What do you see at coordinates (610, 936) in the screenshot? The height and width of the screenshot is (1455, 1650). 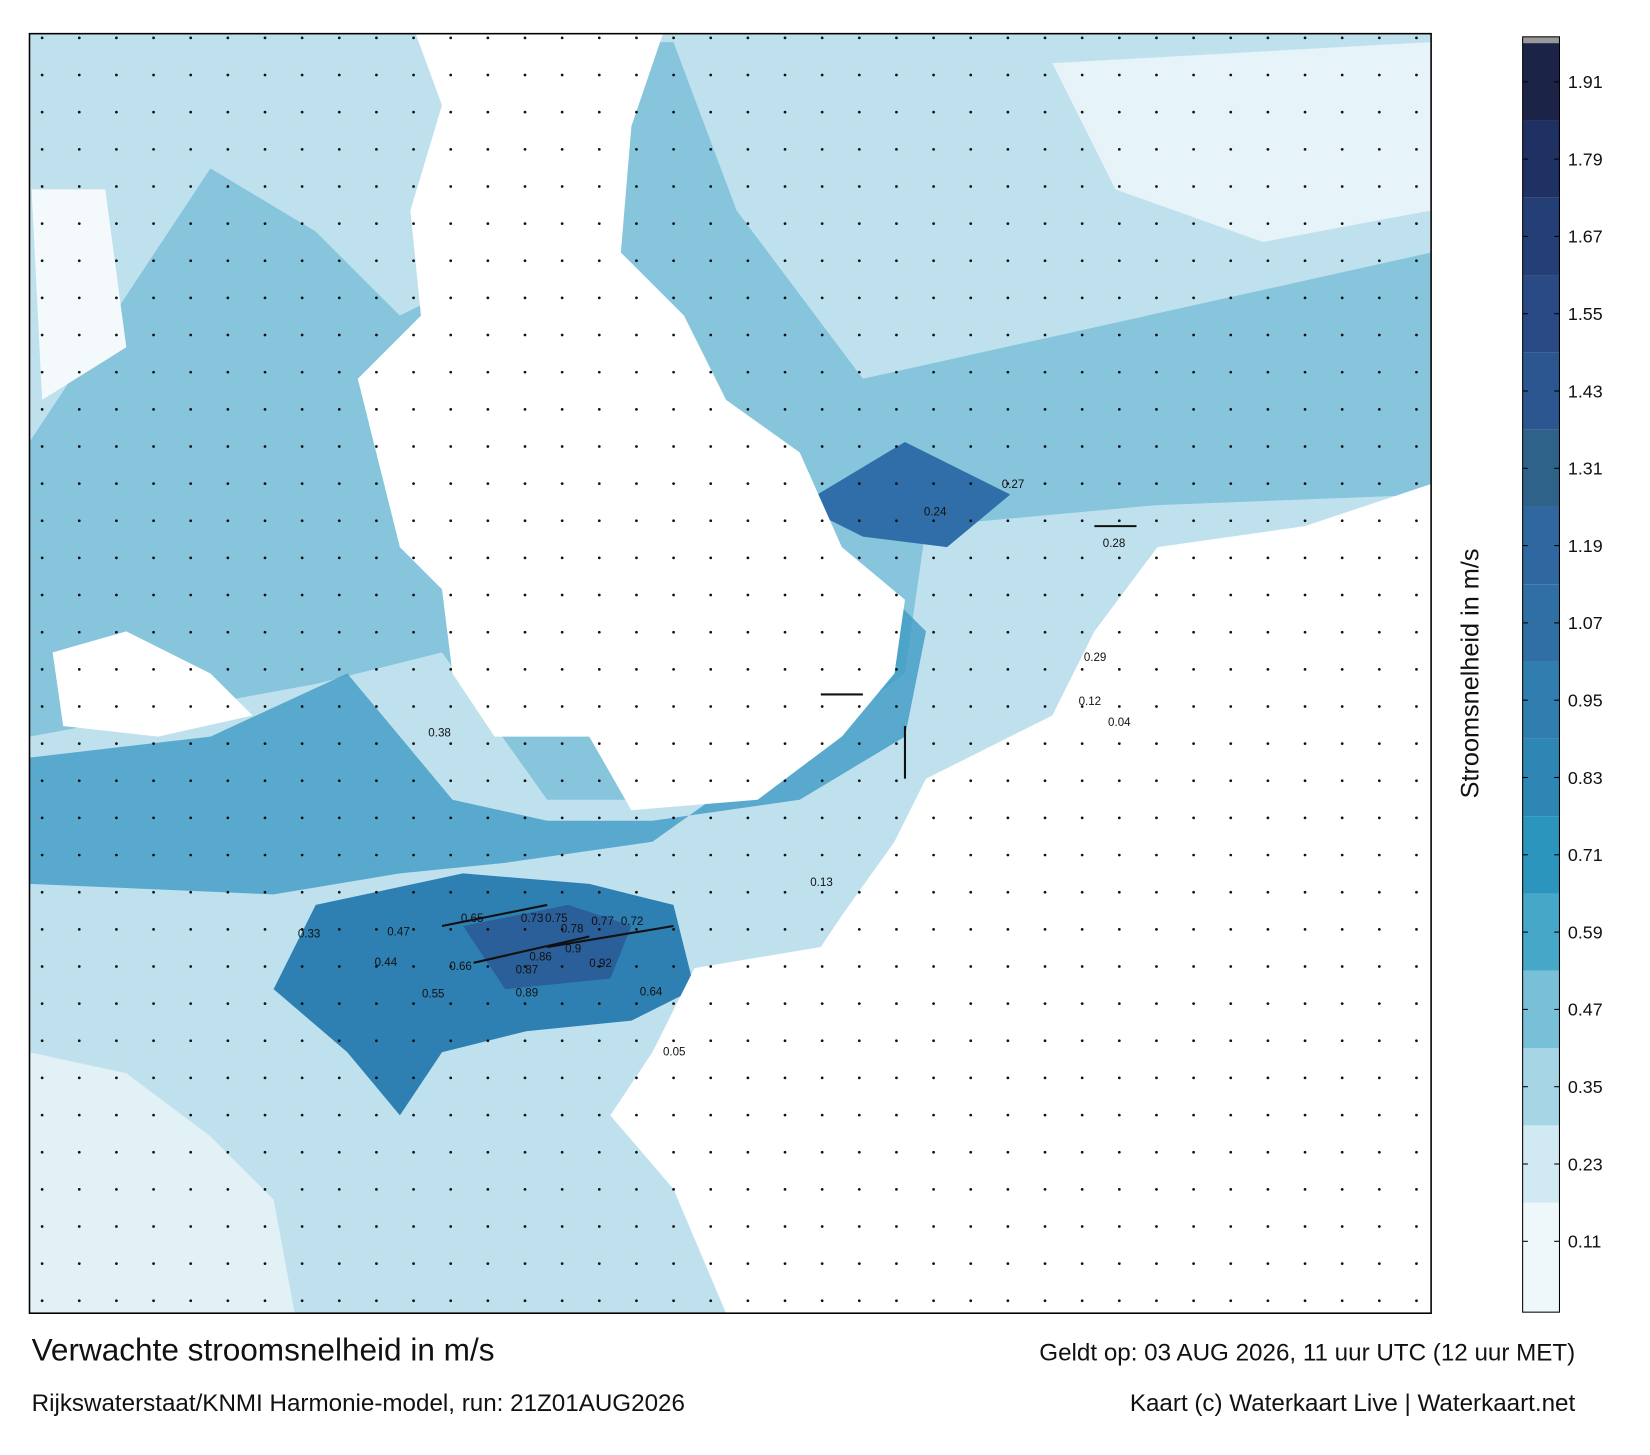 I see `flow-arrow` at bounding box center [610, 936].